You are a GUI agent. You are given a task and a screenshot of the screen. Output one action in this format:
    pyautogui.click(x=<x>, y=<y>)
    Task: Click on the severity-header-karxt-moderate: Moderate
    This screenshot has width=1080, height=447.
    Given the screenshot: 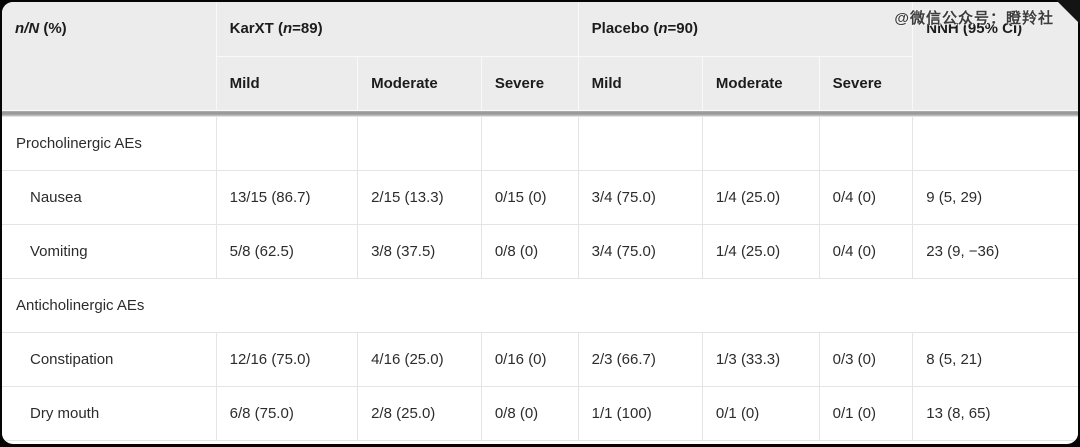 What is the action you would take?
    pyautogui.click(x=419, y=83)
    